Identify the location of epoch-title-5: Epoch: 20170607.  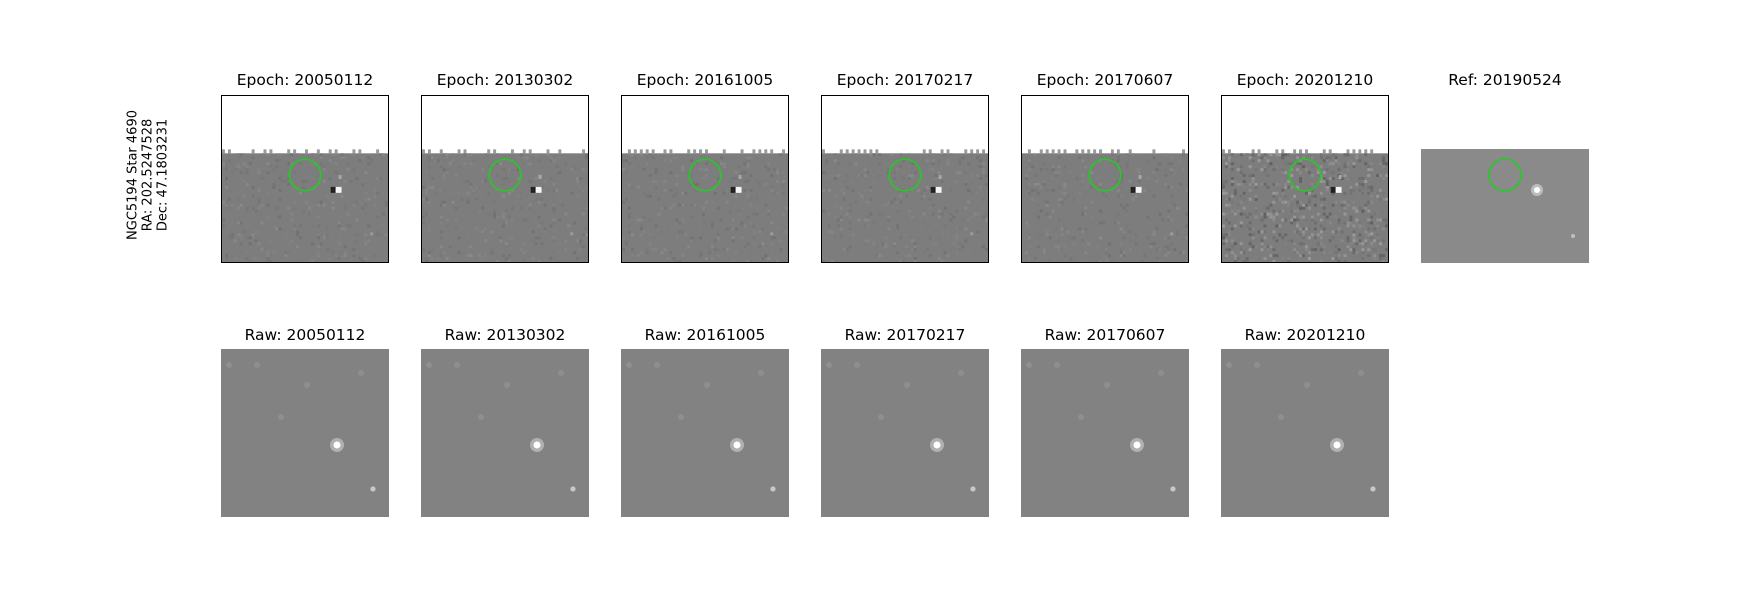
(1105, 80).